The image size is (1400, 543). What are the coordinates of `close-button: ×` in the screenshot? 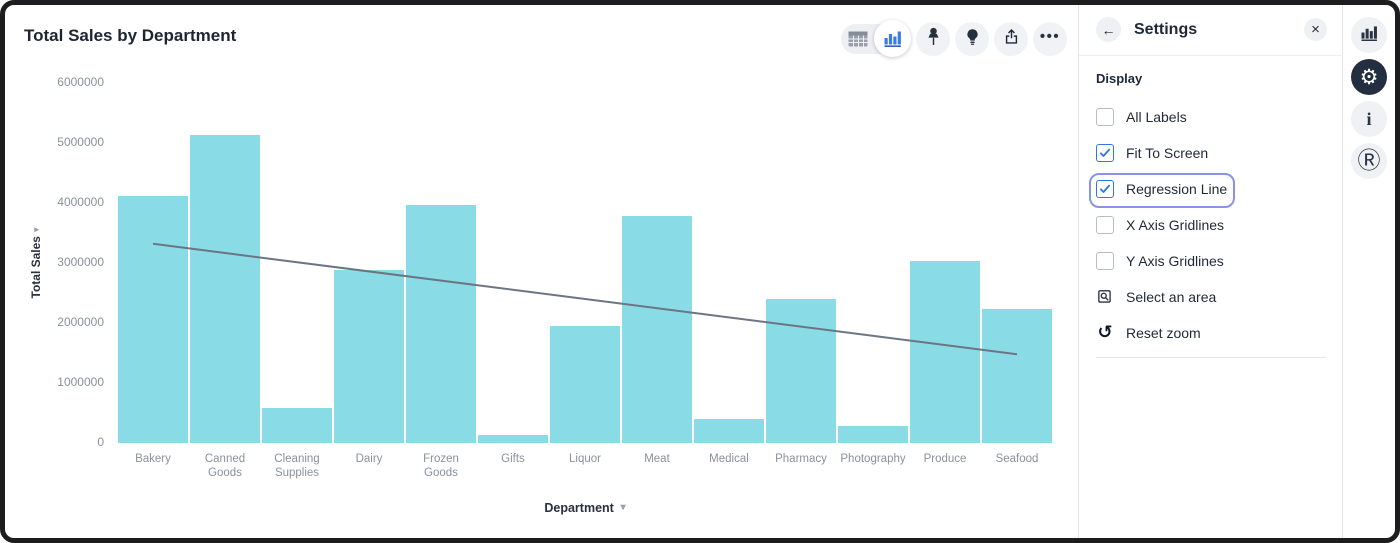 It's located at (1315, 29).